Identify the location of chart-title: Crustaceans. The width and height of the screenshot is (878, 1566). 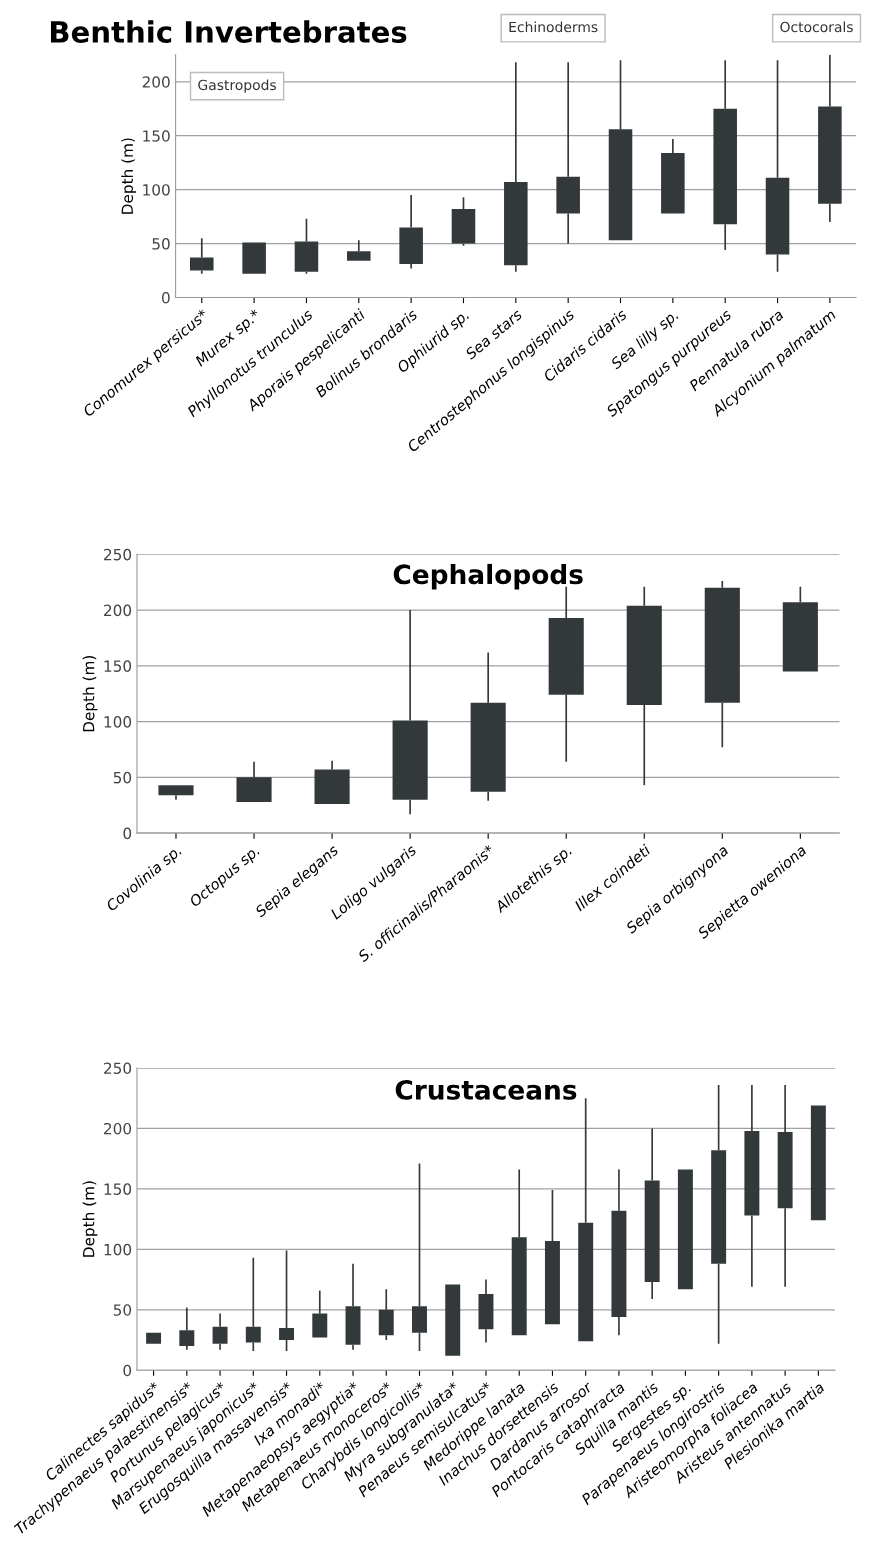
(486, 1089).